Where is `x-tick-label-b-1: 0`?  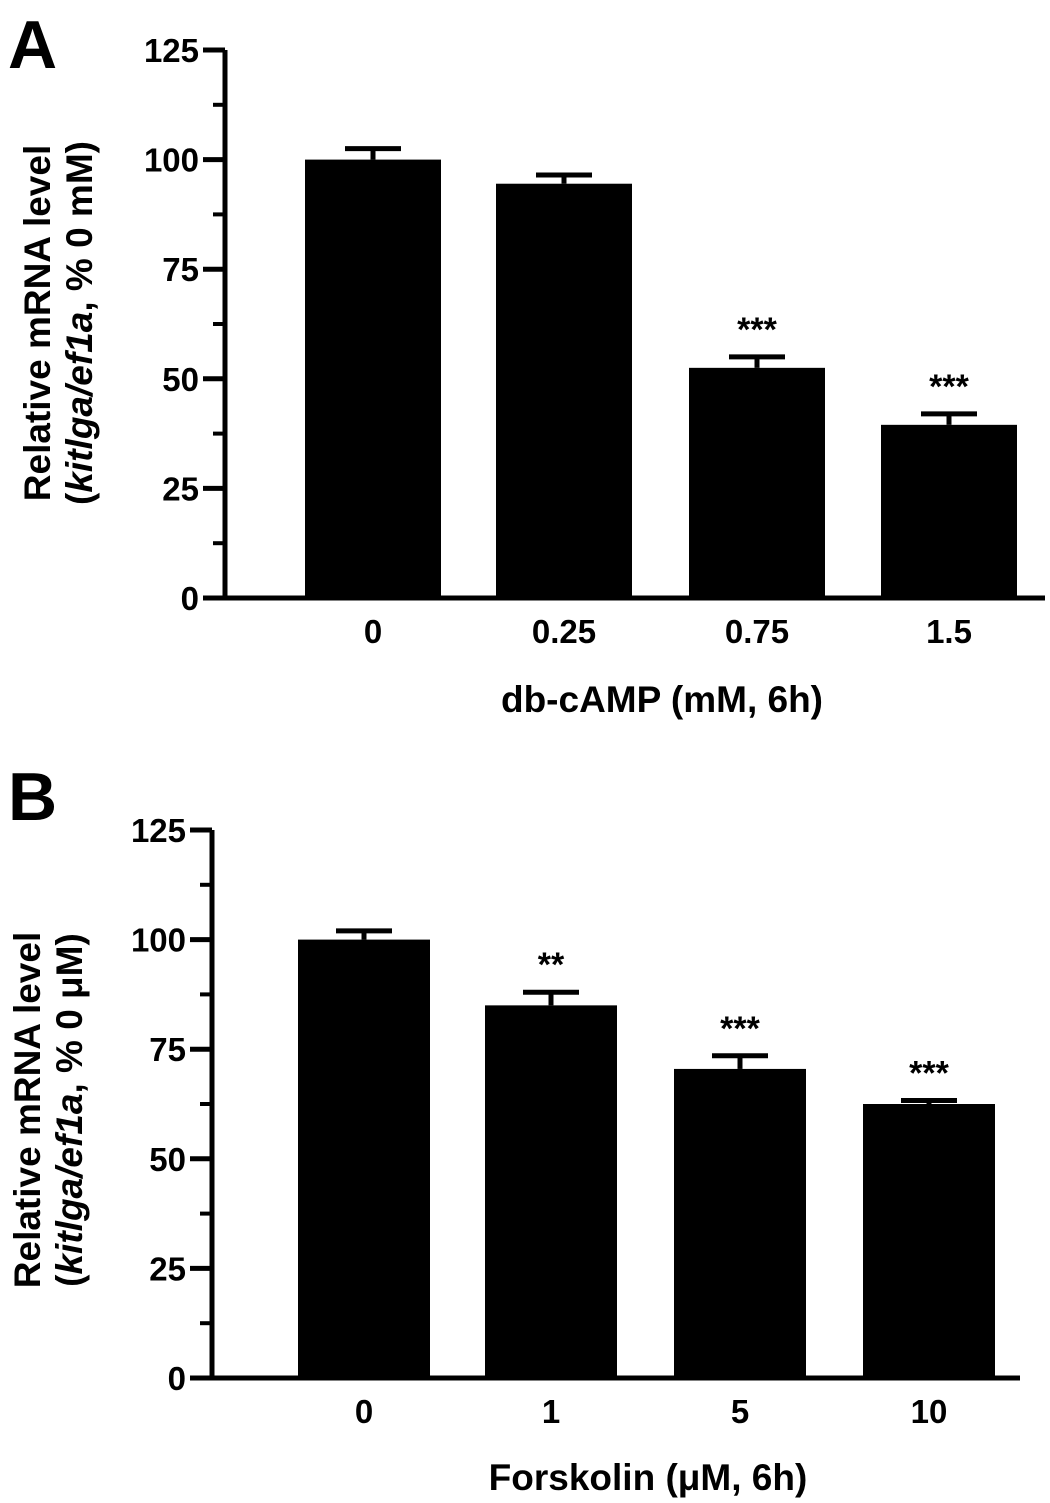 x-tick-label-b-1: 0 is located at coordinates (364, 1411).